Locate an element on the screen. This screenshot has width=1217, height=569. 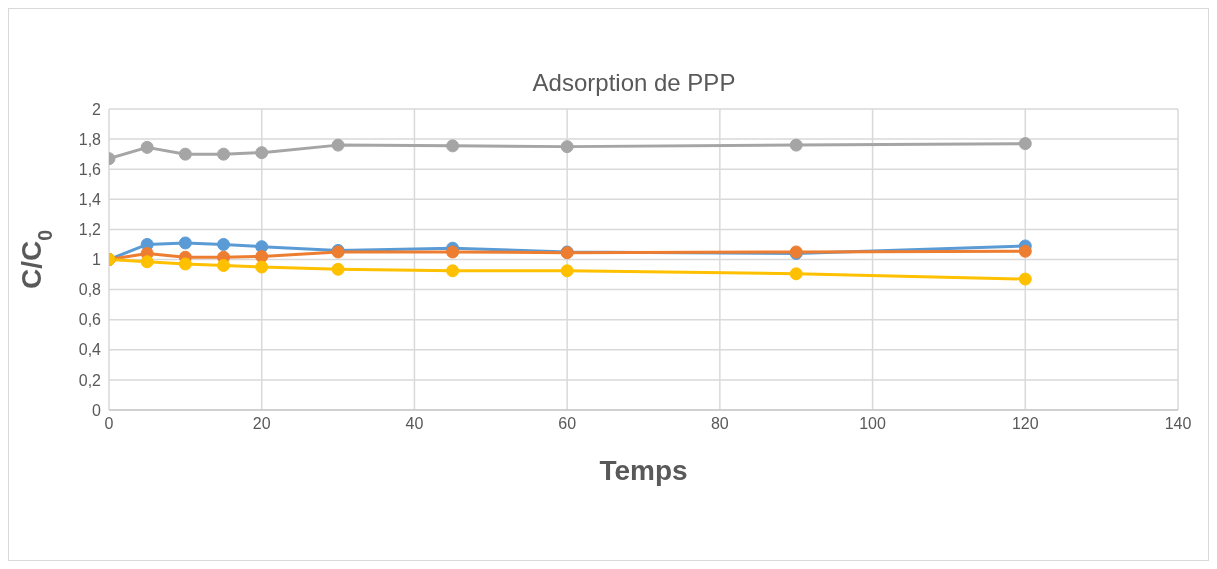
y-tick-label: 0,4 is located at coordinates (90, 350).